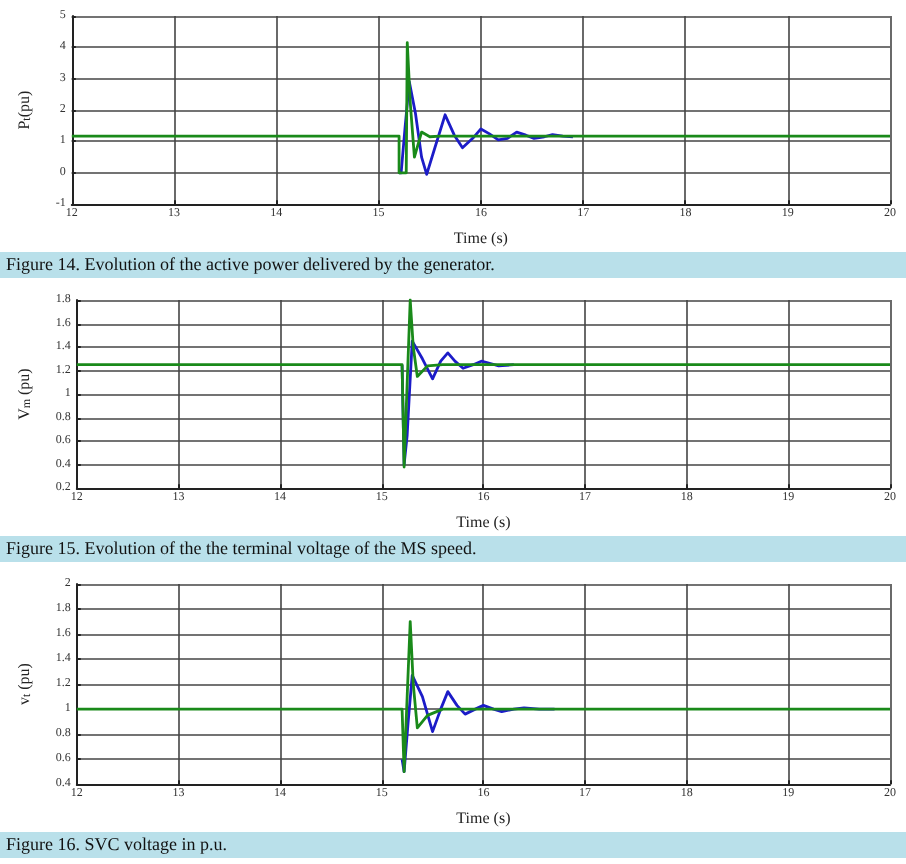  What do you see at coordinates (453, 549) in the screenshot?
I see `caption: Figure 15. Evolution of the the terminal voltage of the MS speed.` at bounding box center [453, 549].